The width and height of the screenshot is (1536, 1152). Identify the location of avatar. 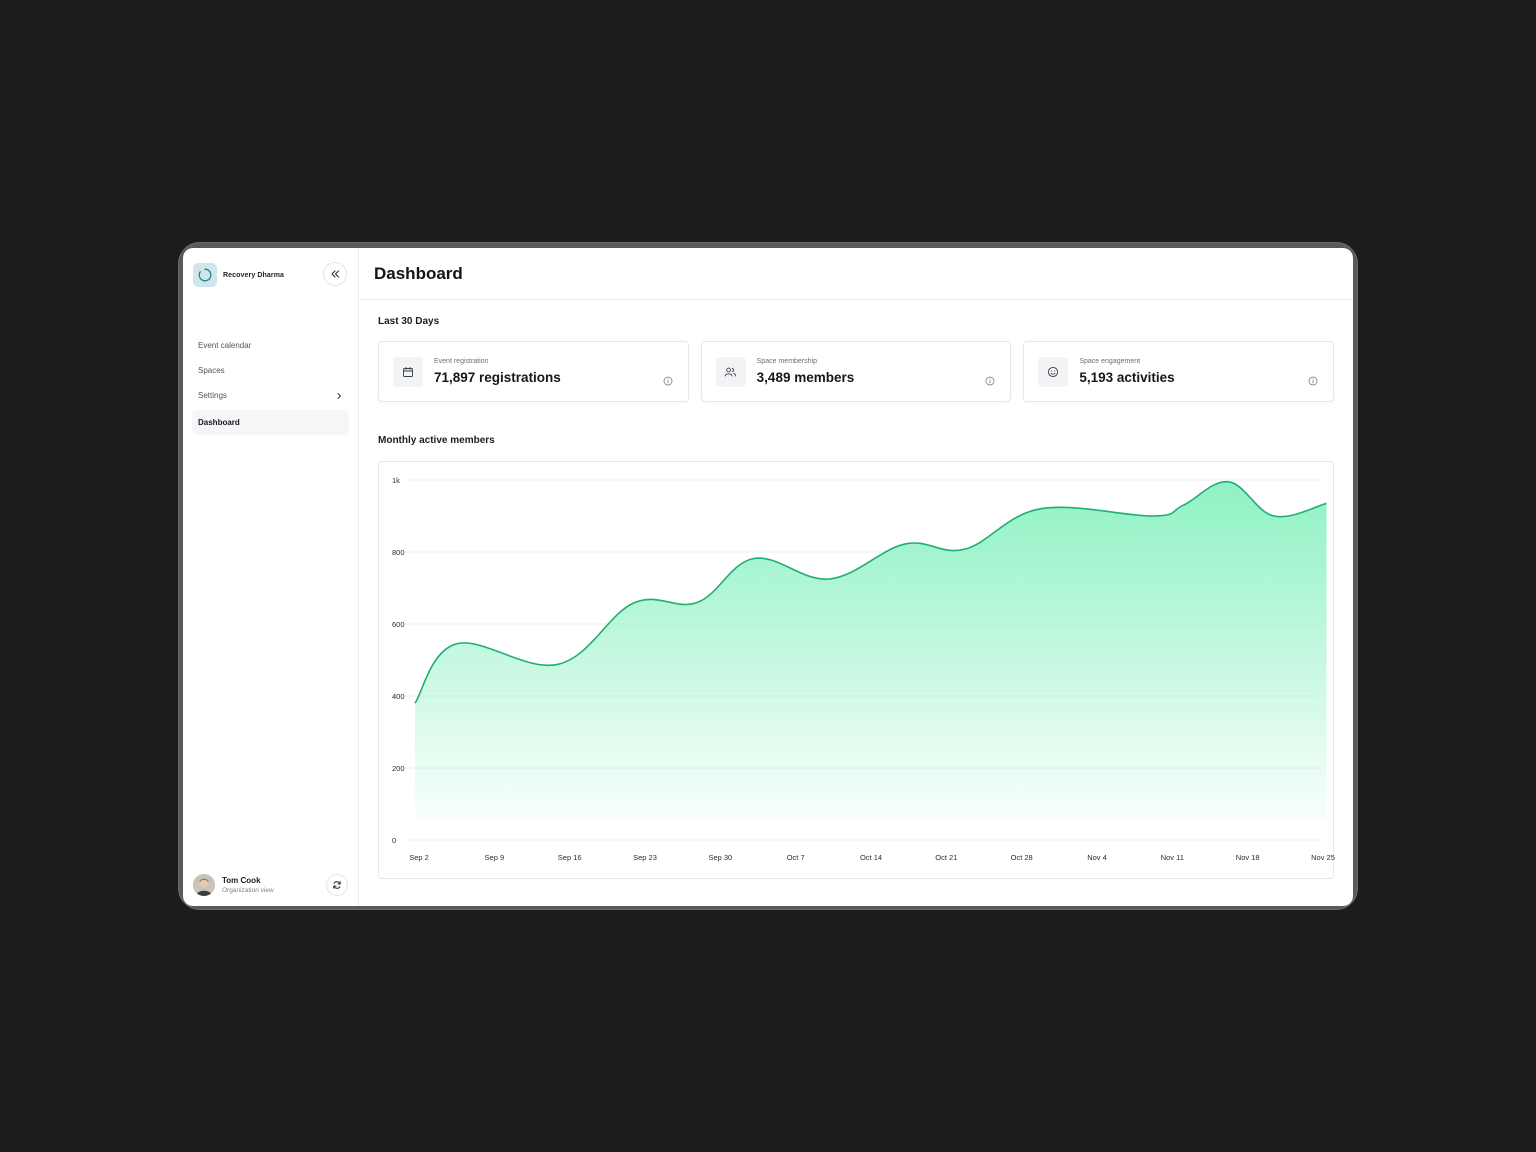
(204, 885).